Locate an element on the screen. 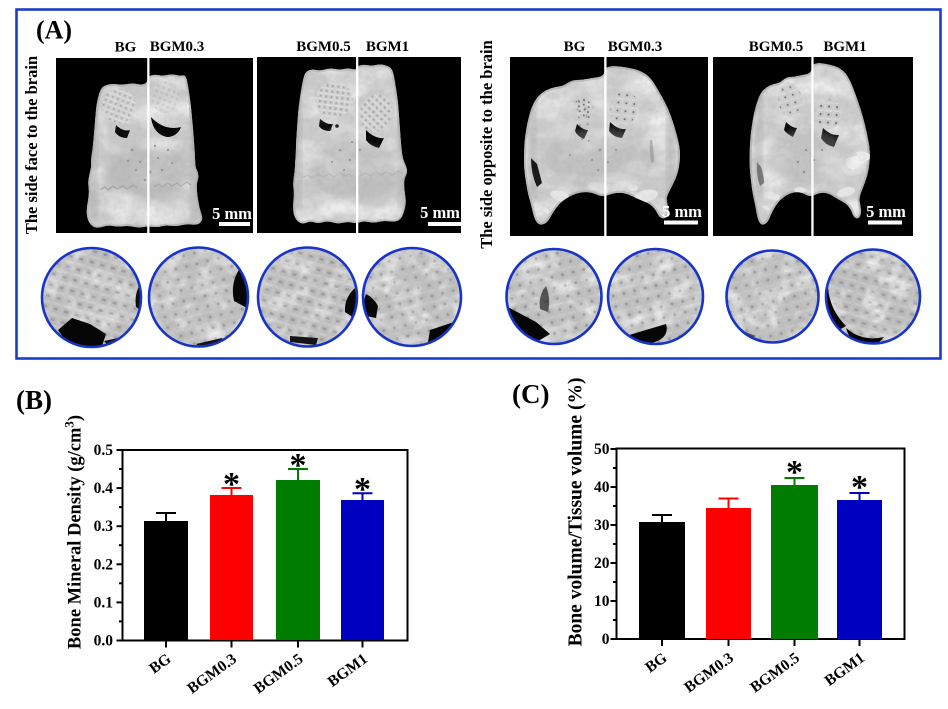  svg-text: 10 is located at coordinates (602, 601).